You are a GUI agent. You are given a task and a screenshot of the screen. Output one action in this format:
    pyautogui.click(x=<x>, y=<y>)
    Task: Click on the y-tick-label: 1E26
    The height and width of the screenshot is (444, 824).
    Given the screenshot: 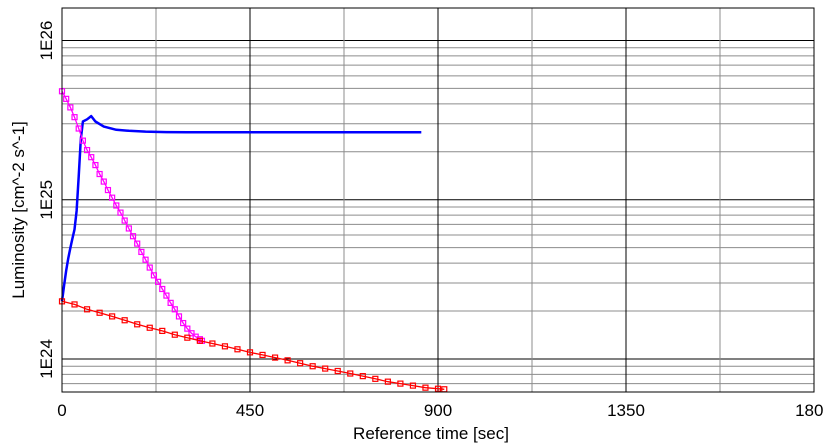 What is the action you would take?
    pyautogui.click(x=46, y=41)
    